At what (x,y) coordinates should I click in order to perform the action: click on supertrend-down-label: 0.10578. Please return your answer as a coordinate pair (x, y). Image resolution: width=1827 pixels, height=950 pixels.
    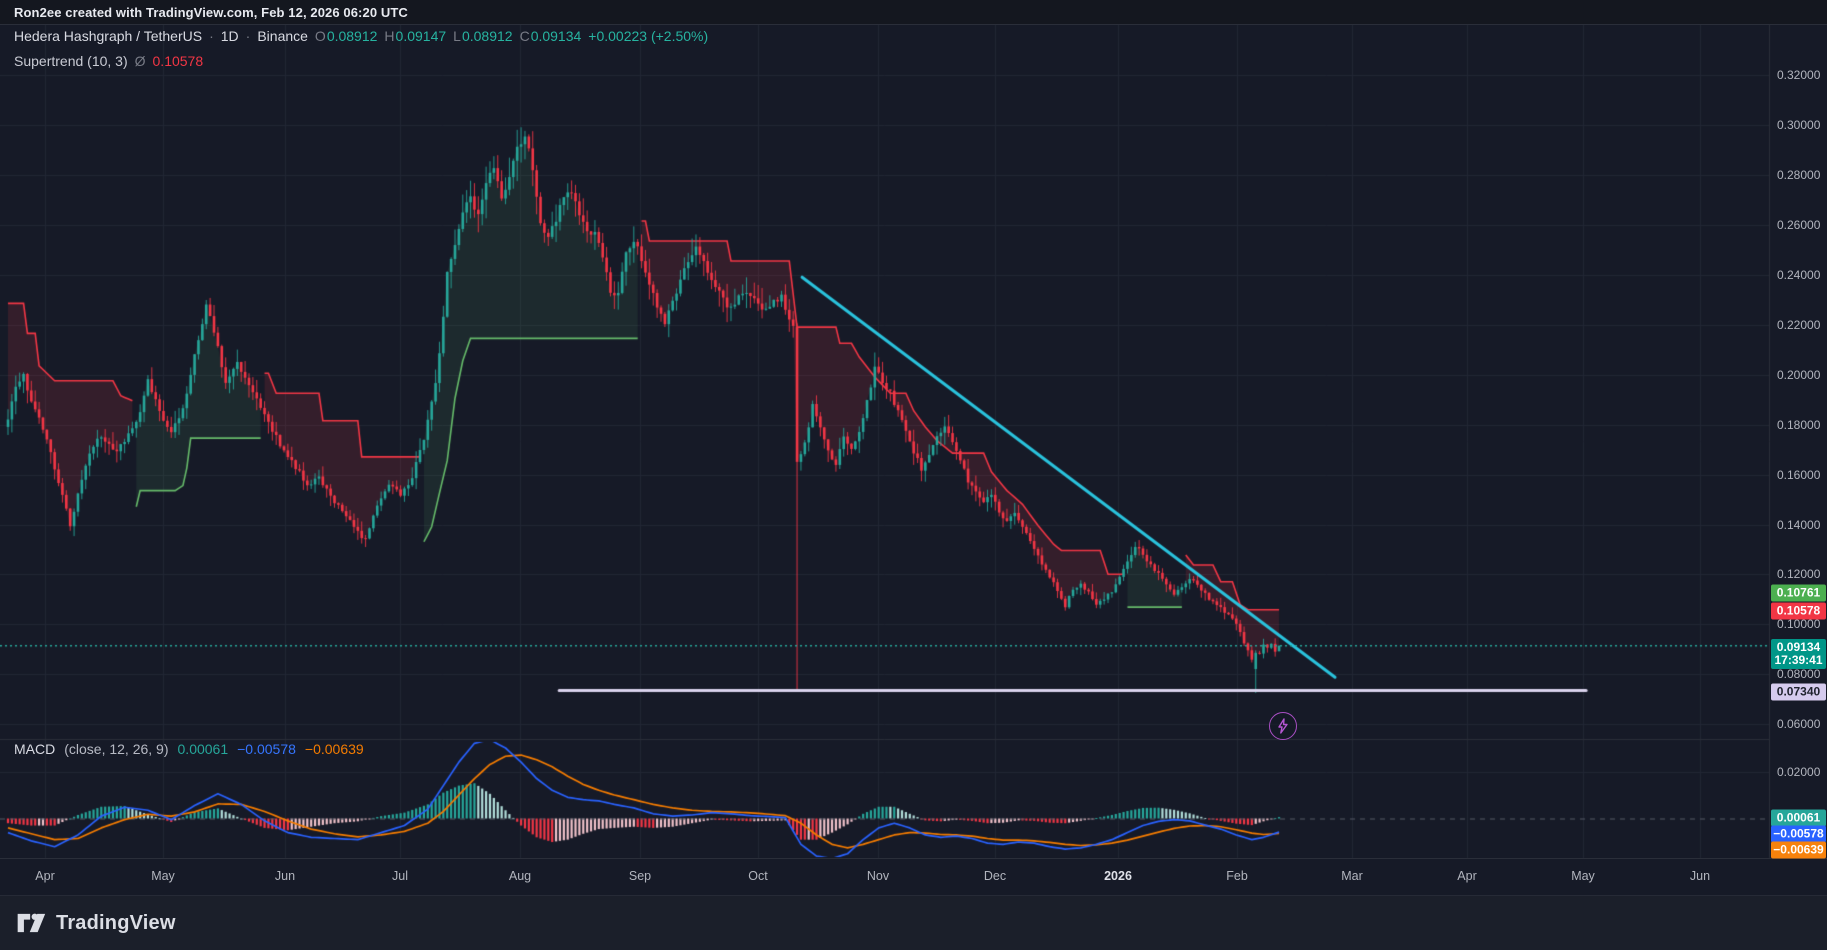
    Looking at the image, I should click on (1798, 611).